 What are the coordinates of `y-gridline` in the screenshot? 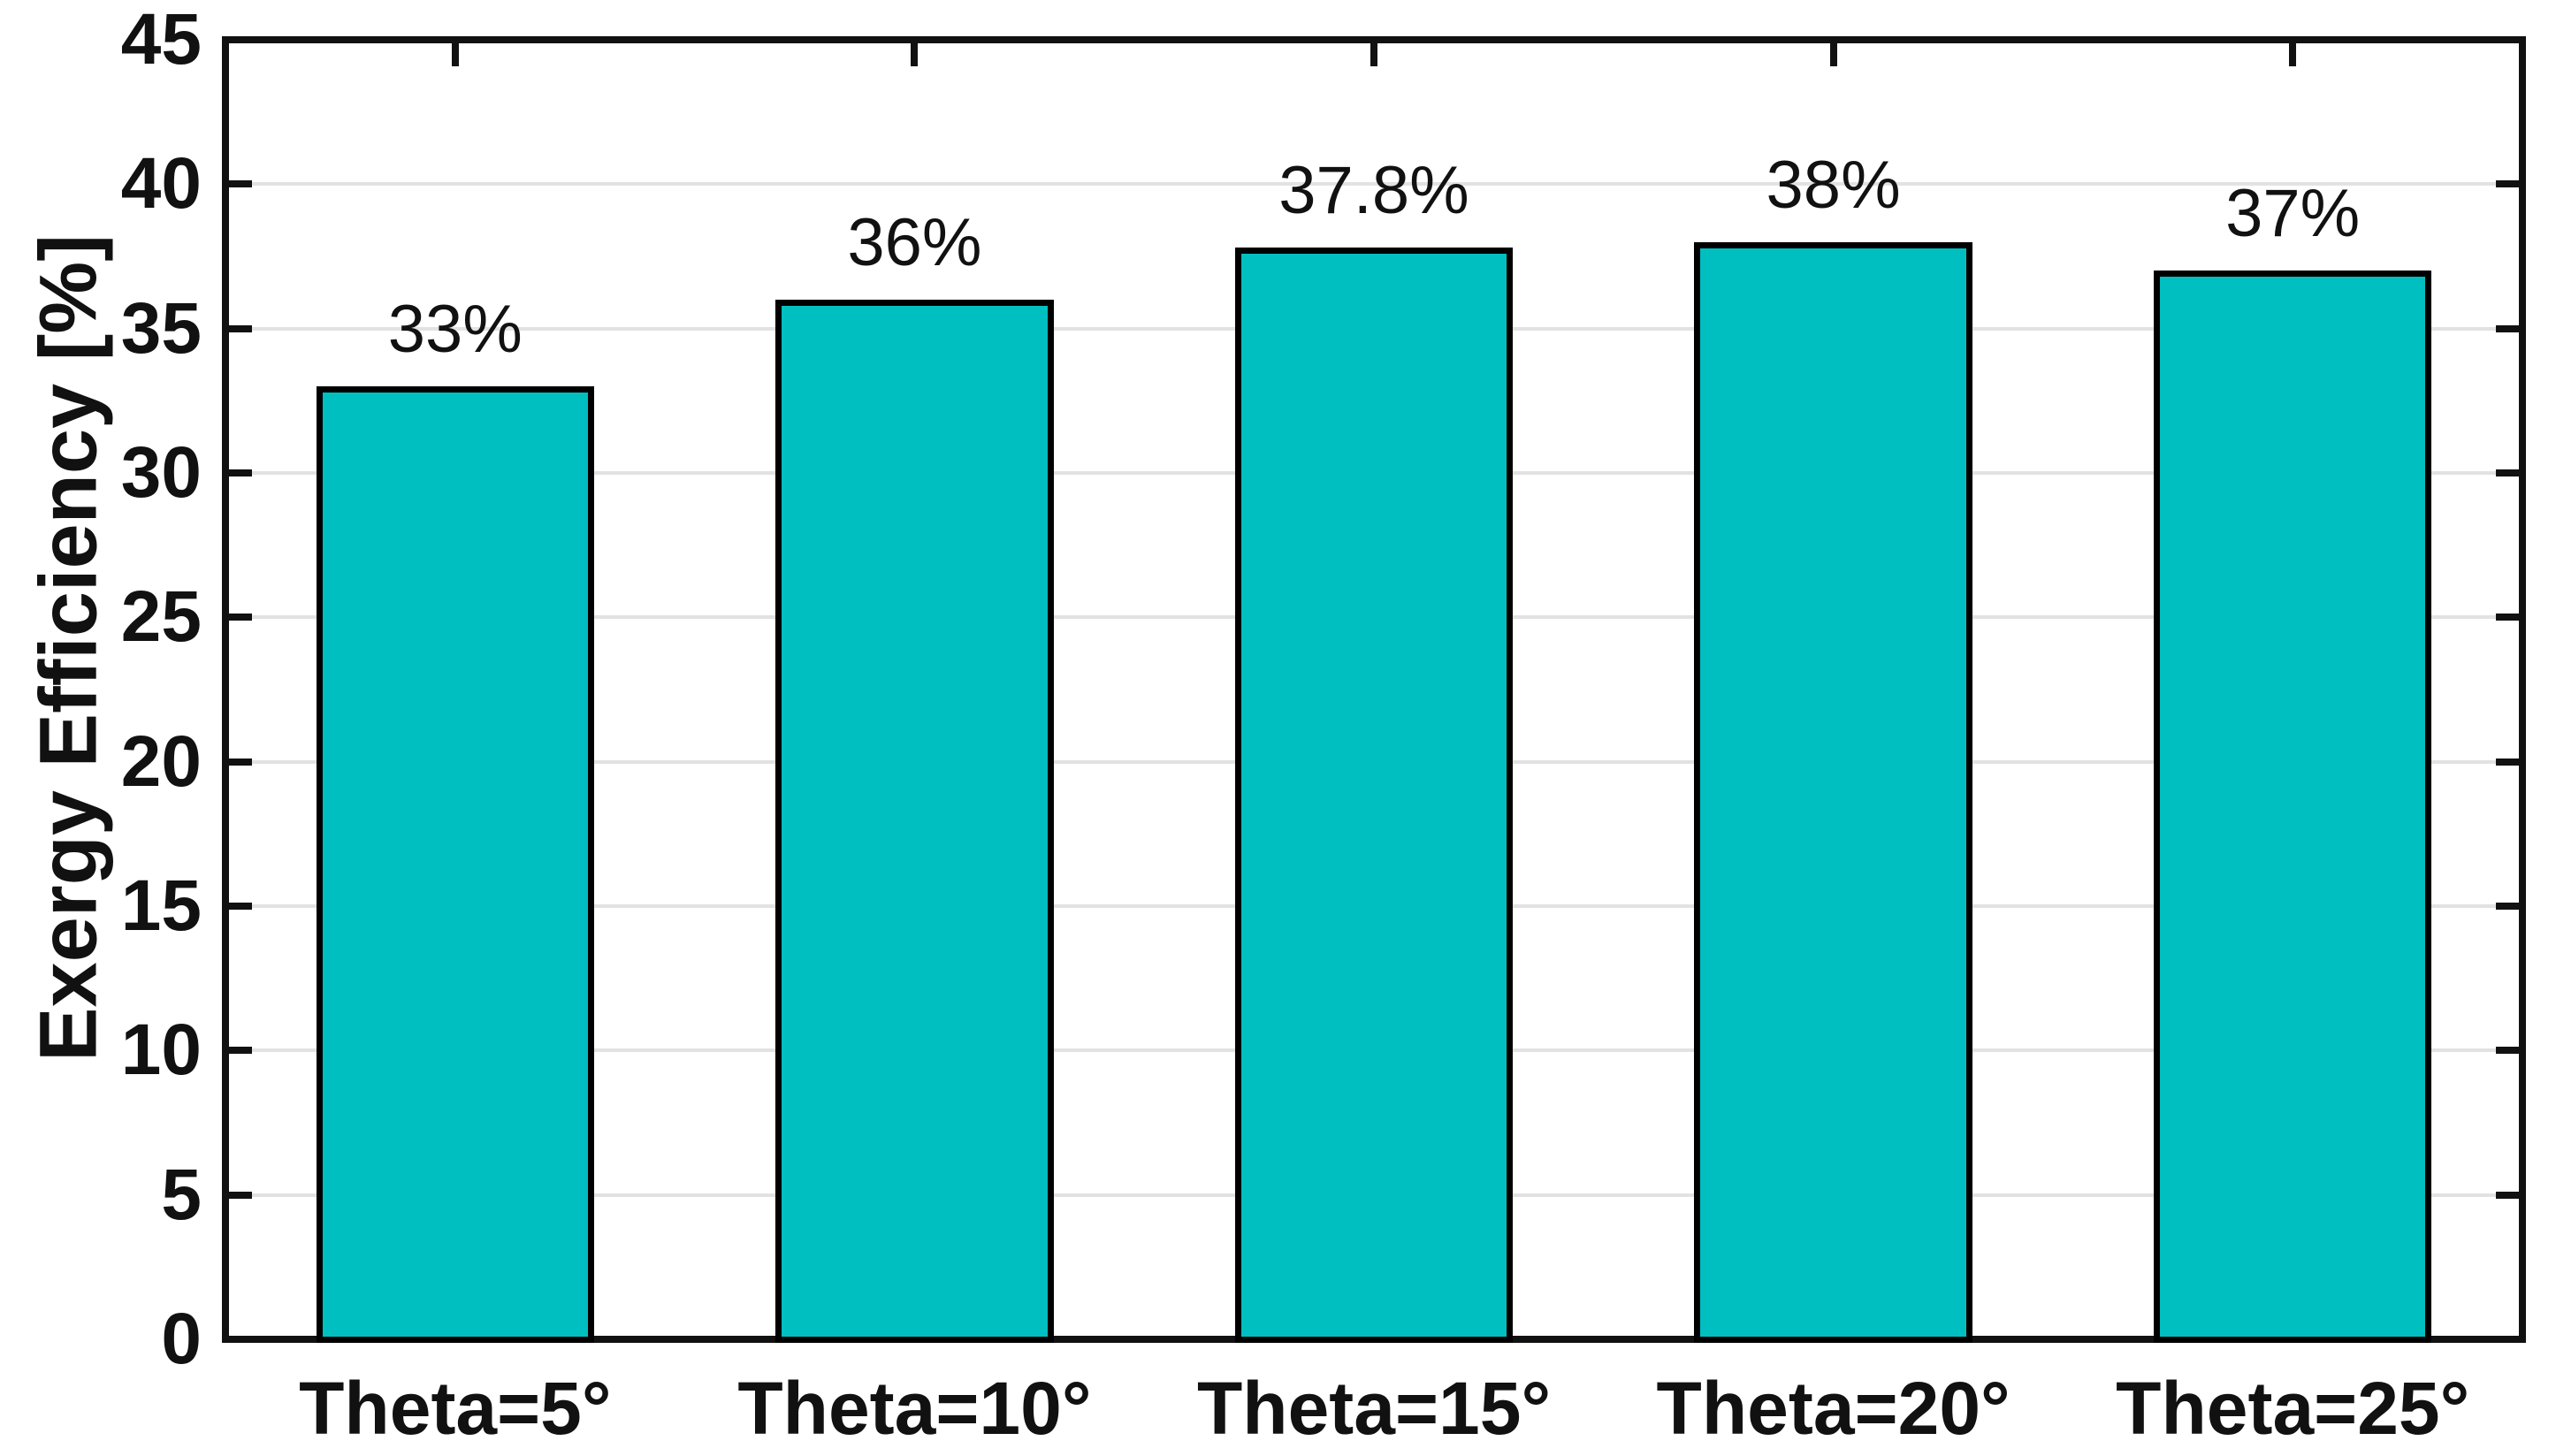 It's located at (1373, 184).